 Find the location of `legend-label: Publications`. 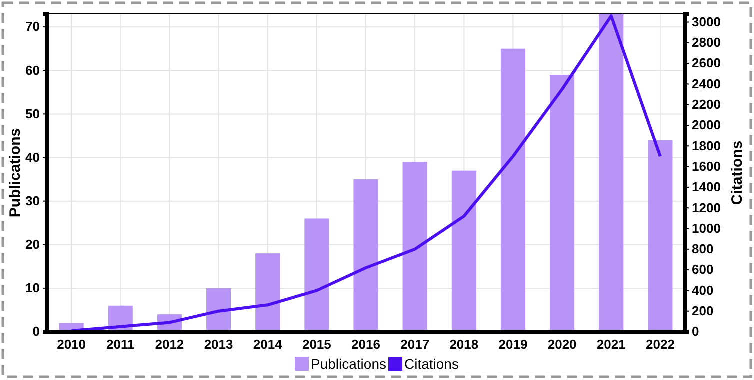

legend-label: Publications is located at coordinates (348, 364).